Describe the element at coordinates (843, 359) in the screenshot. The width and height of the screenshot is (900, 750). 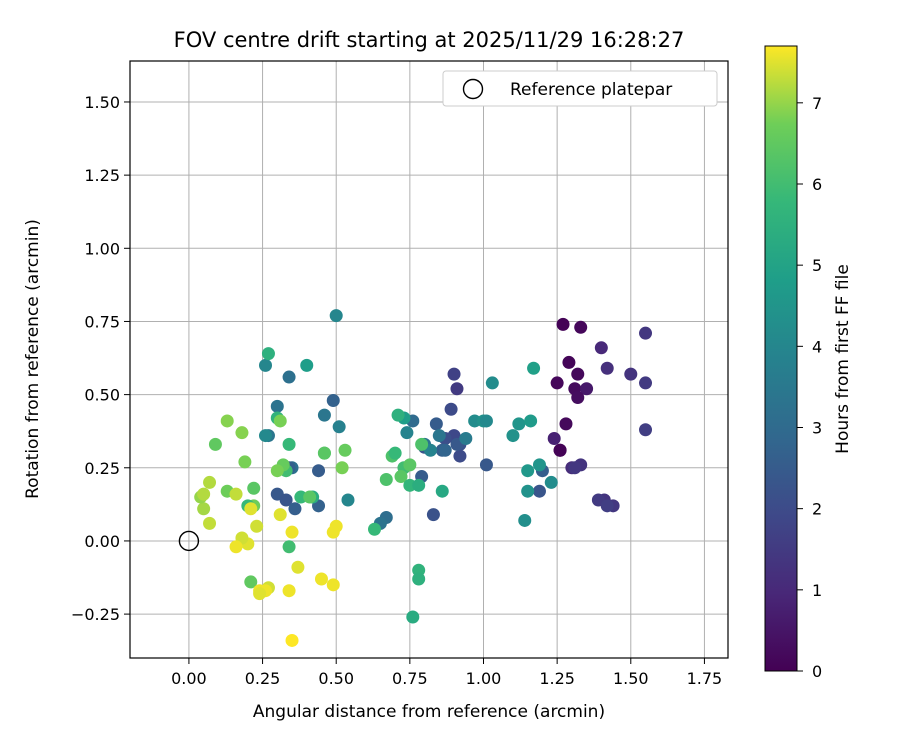
I see `colorbar-label: Hours from first FF file` at that location.